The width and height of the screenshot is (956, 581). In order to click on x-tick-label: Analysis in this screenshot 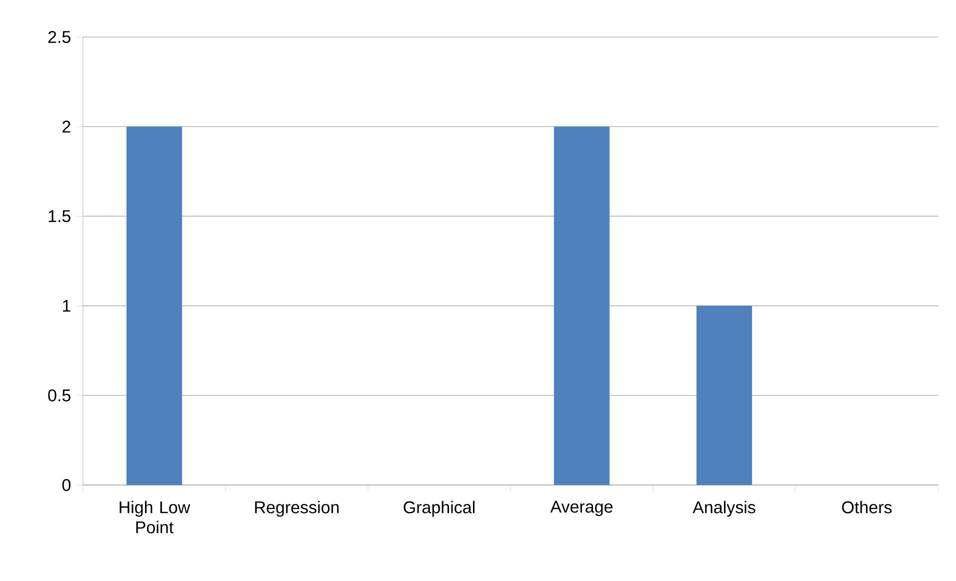, I will do `click(724, 508)`.